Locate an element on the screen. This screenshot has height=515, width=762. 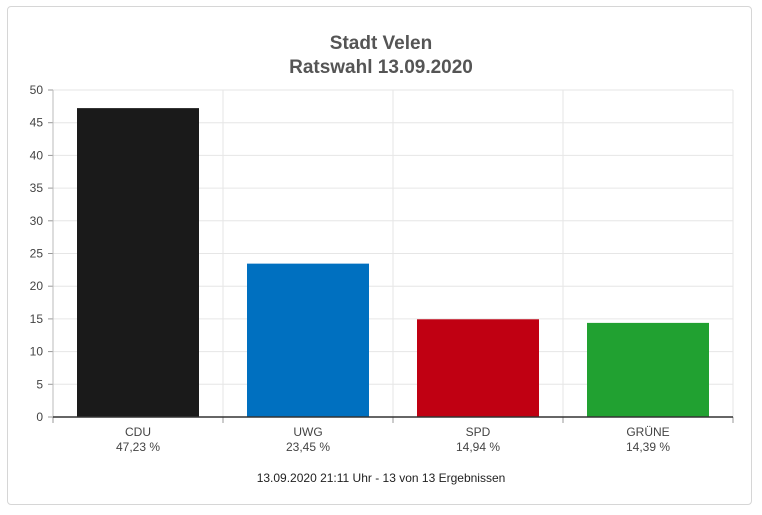
bar-uwg is located at coordinates (308, 340).